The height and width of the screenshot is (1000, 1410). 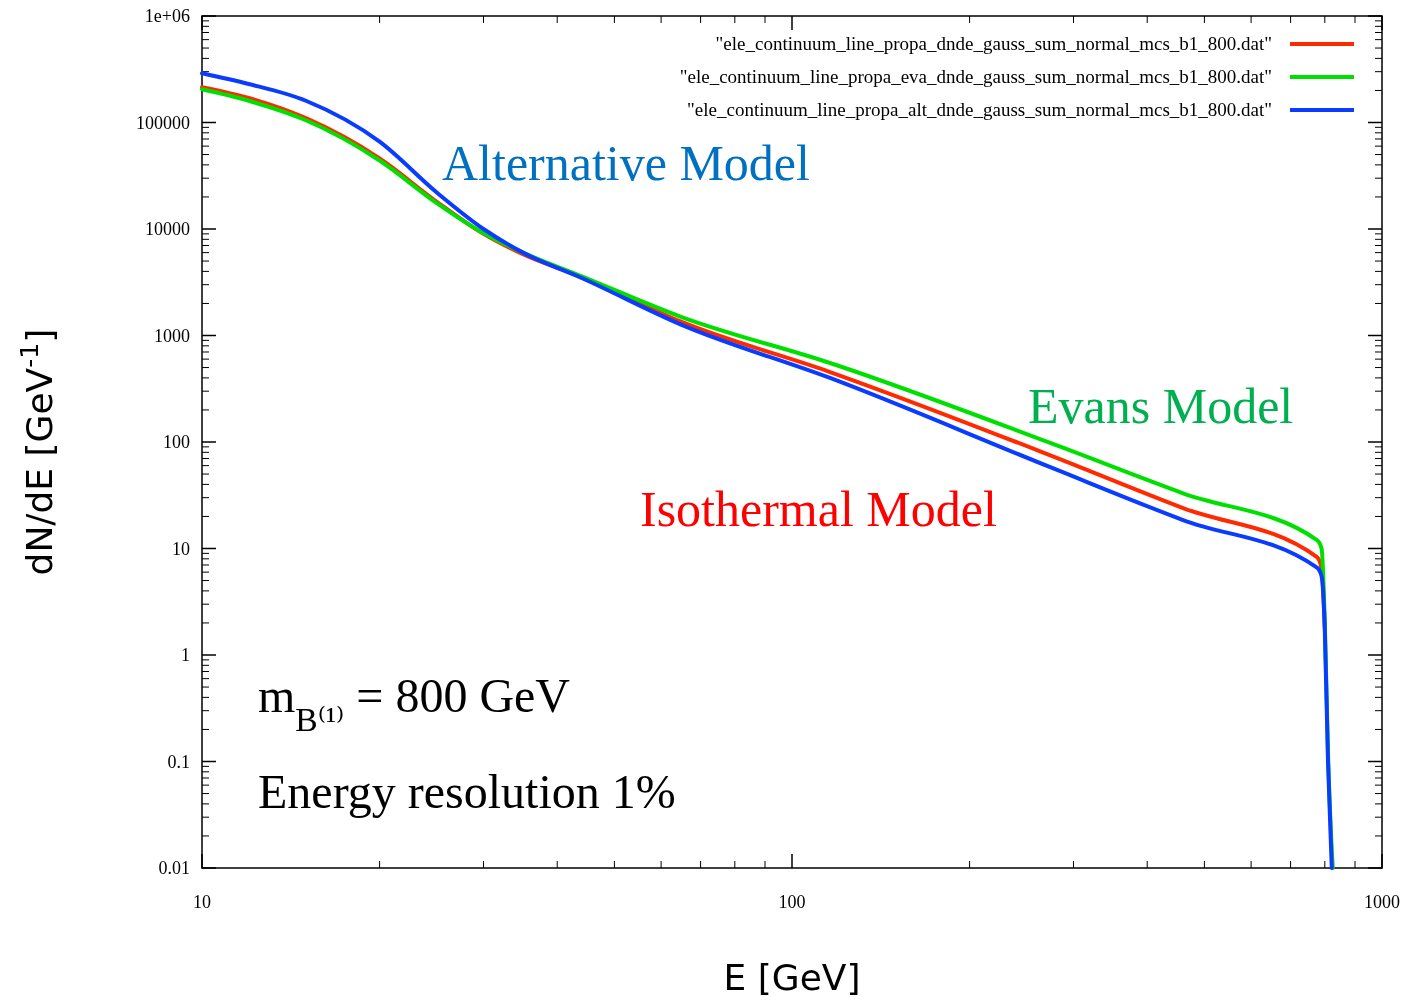 What do you see at coordinates (167, 16) in the screenshot?
I see `y-tick-label: 1e+06` at bounding box center [167, 16].